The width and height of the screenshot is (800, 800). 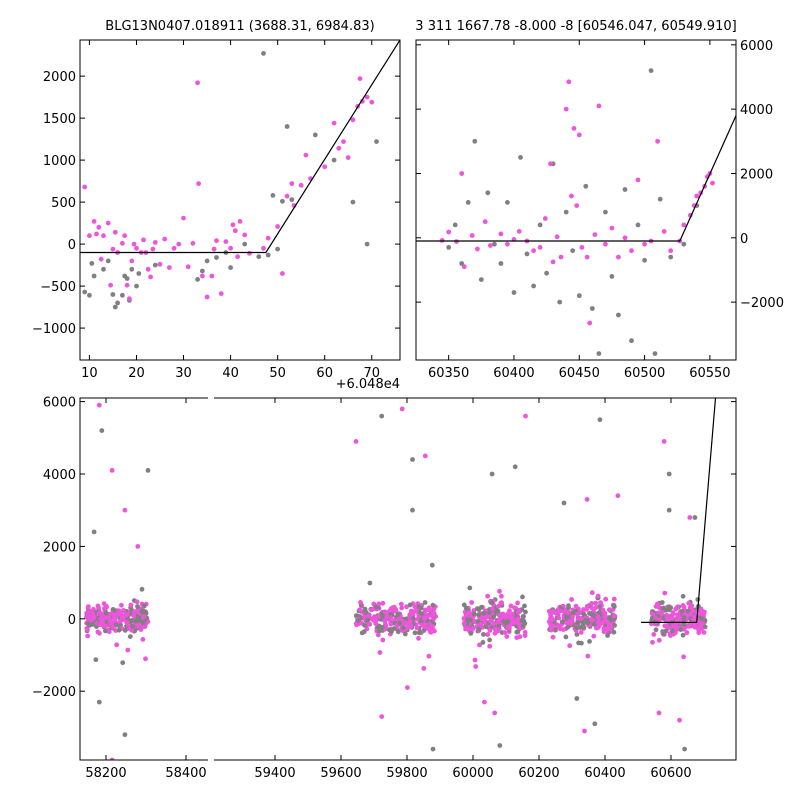 I want to click on x-tick-label: 60600, so click(x=670, y=773).